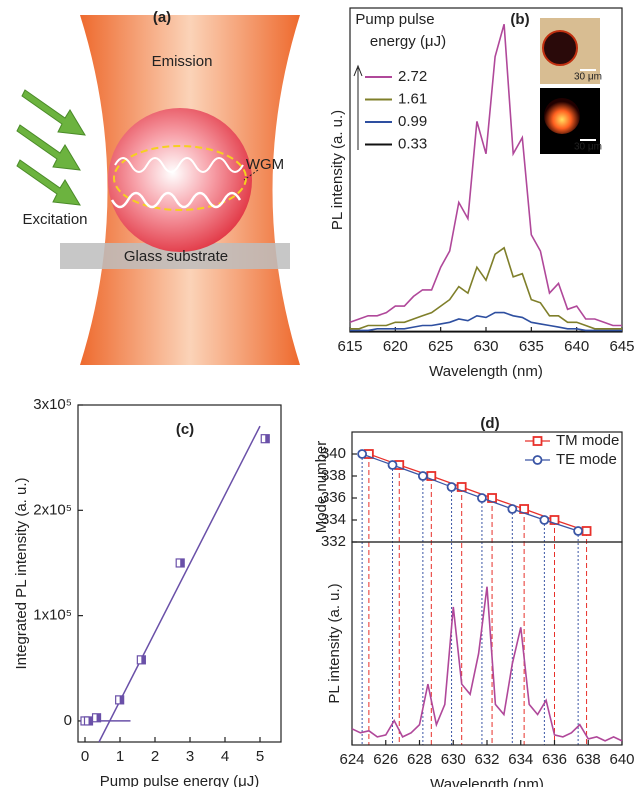  Describe the element at coordinates (588, 759) in the screenshot. I see `x-tick-label: 638` at that location.